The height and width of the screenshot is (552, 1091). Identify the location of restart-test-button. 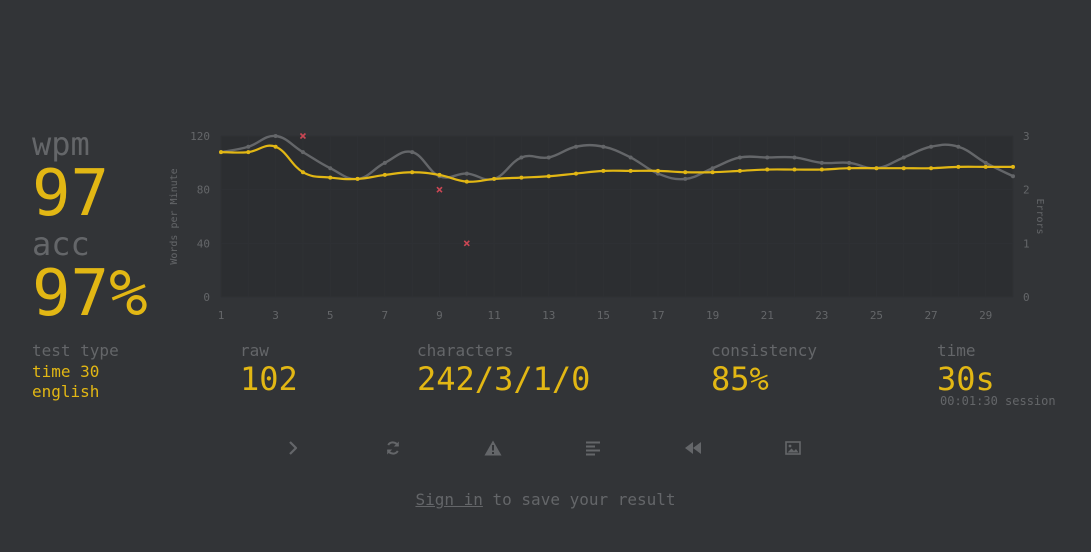
(393, 448).